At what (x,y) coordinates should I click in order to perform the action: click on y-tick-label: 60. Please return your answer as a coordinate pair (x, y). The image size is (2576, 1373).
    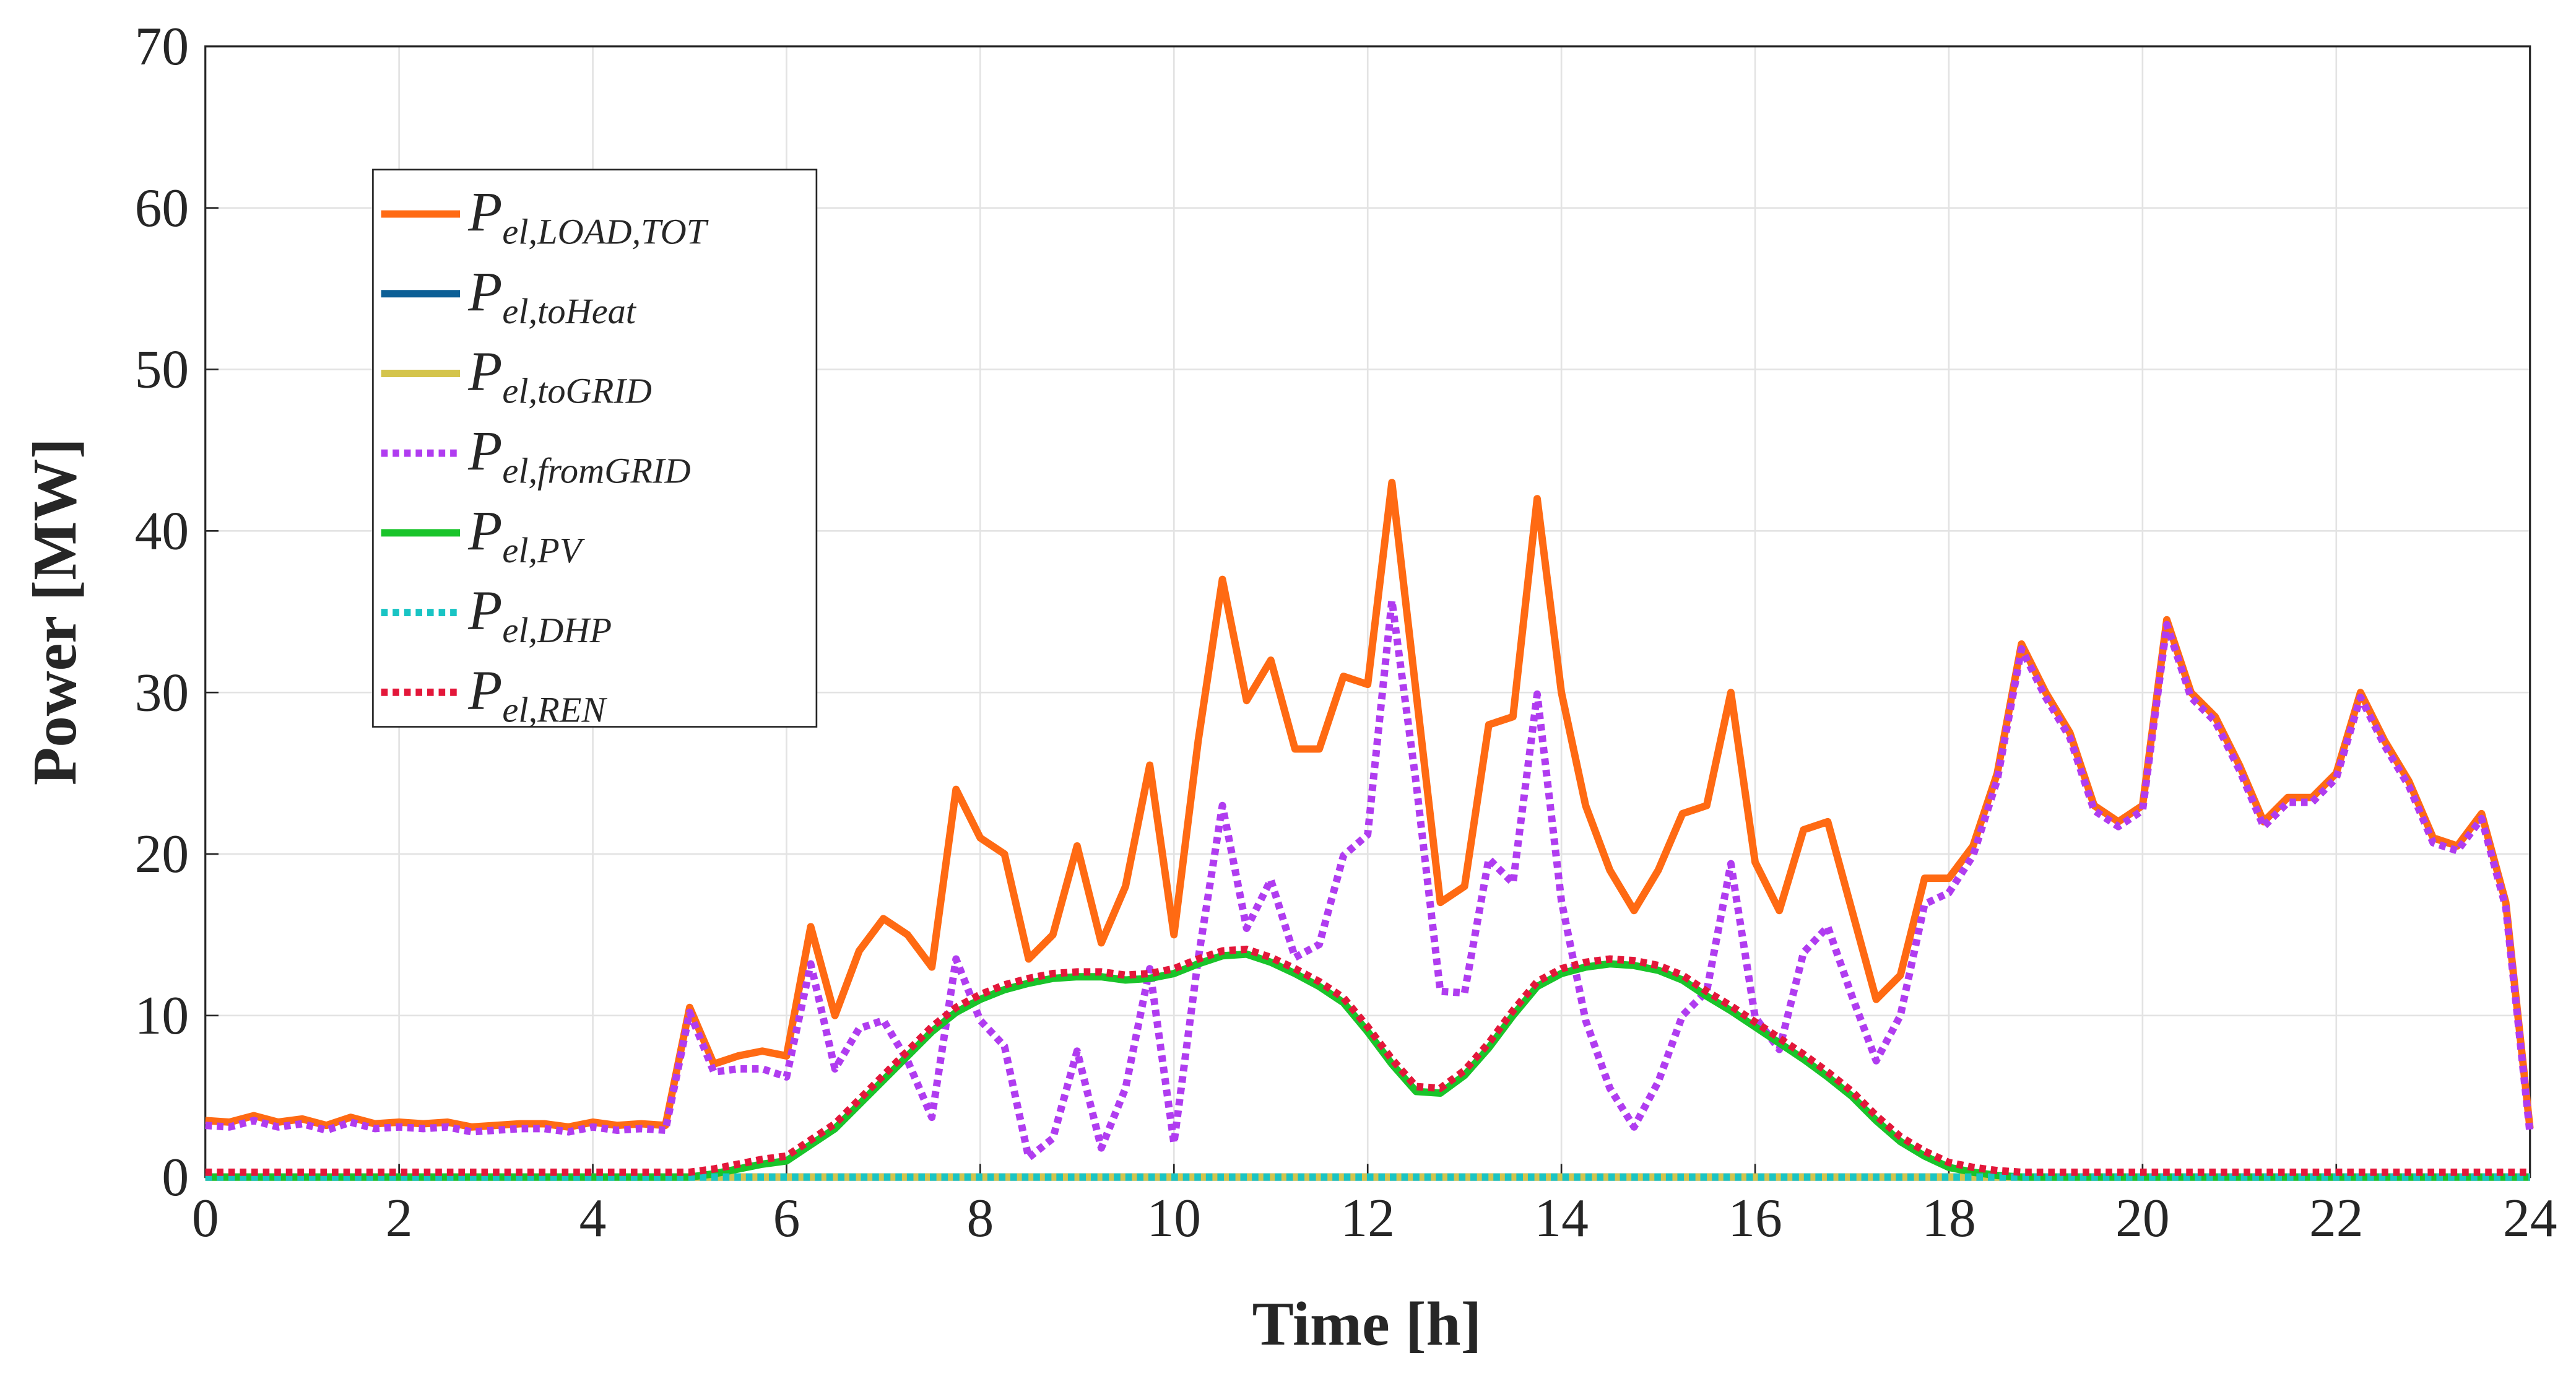
    Looking at the image, I should click on (162, 208).